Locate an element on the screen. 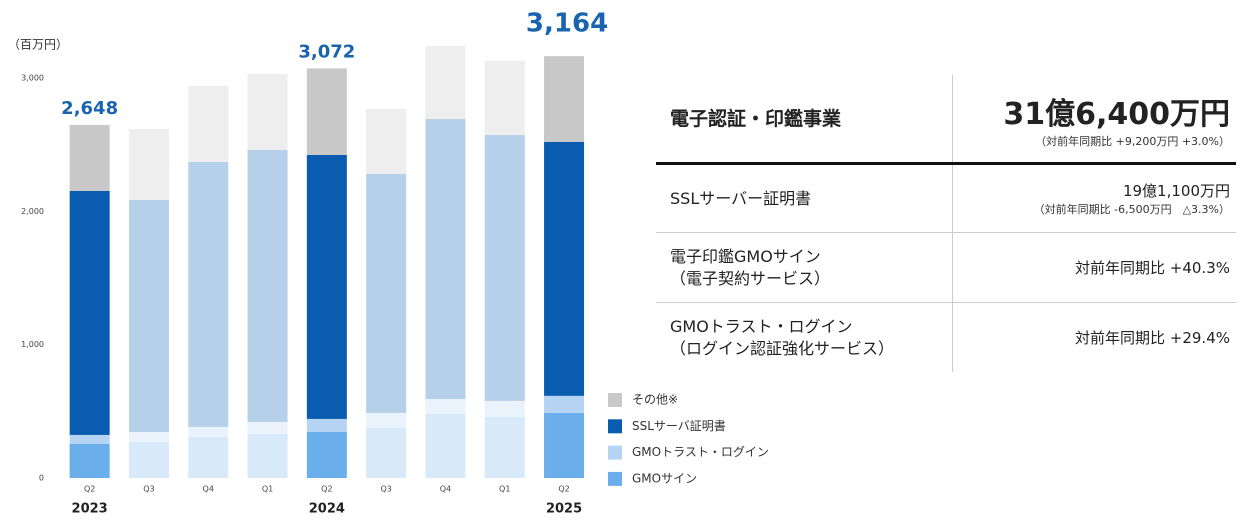  total-label: 3,072 is located at coordinates (326, 51).